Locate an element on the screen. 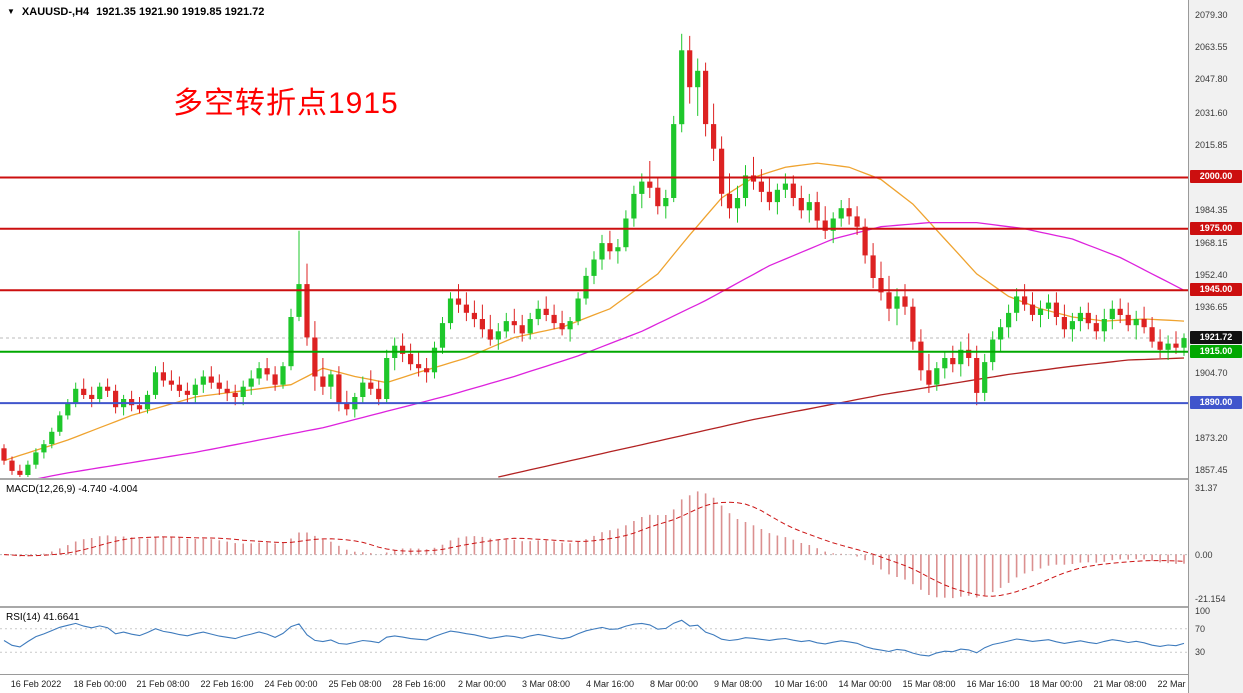  macd-signal-line is located at coordinates (594, 549).